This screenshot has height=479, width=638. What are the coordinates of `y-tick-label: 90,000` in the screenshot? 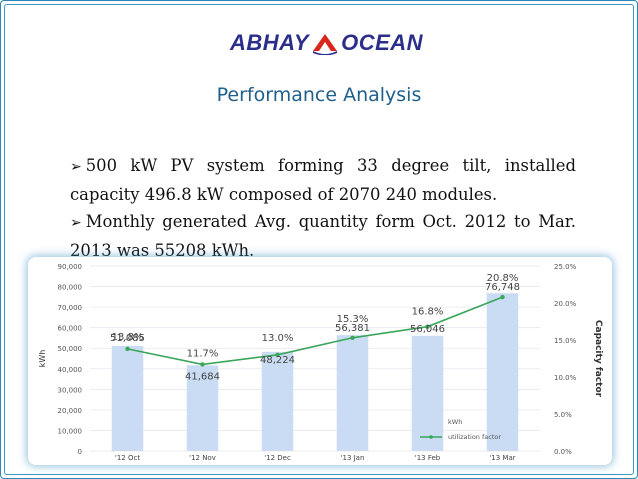 It's located at (70, 267).